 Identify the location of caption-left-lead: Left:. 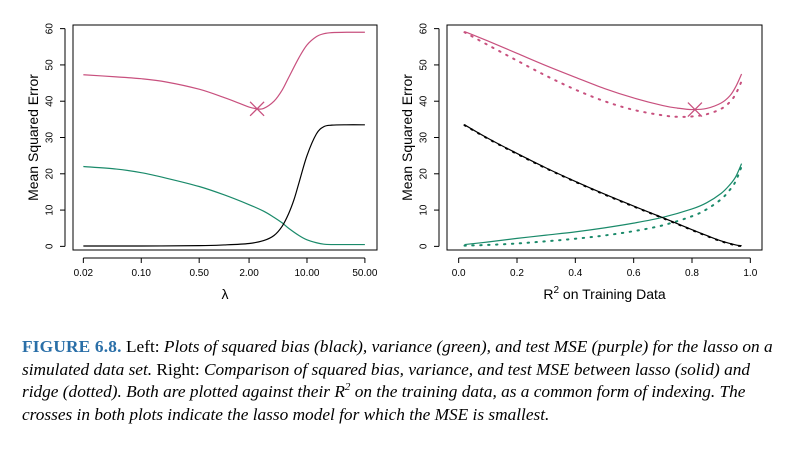
(142, 346).